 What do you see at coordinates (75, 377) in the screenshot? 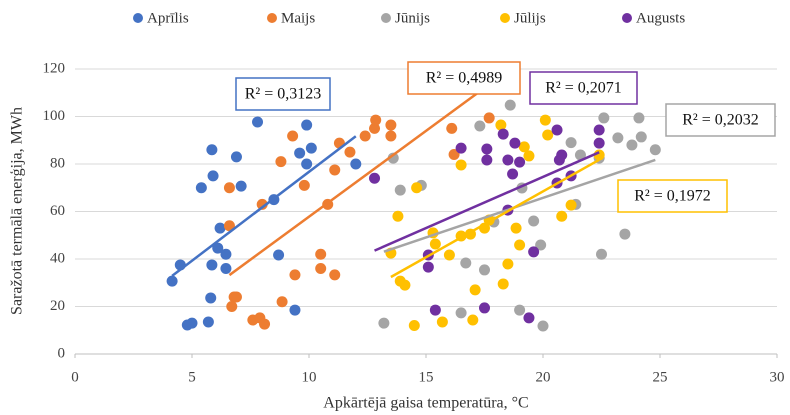
I see `x-tick-label: 0` at bounding box center [75, 377].